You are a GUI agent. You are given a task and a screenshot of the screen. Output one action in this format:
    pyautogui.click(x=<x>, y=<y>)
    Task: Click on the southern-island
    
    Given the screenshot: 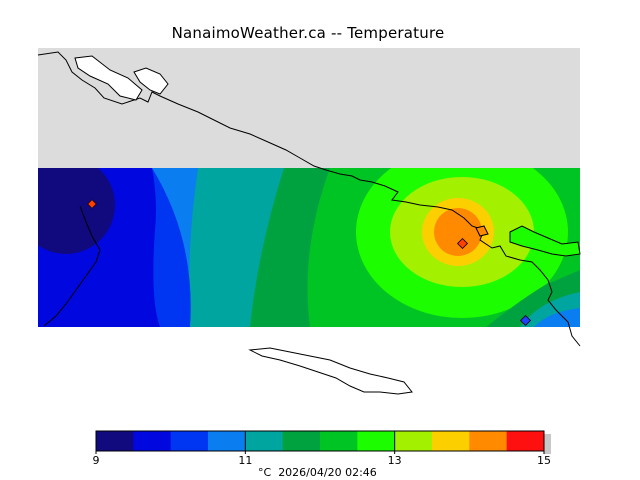 What is the action you would take?
    pyautogui.click(x=330, y=371)
    